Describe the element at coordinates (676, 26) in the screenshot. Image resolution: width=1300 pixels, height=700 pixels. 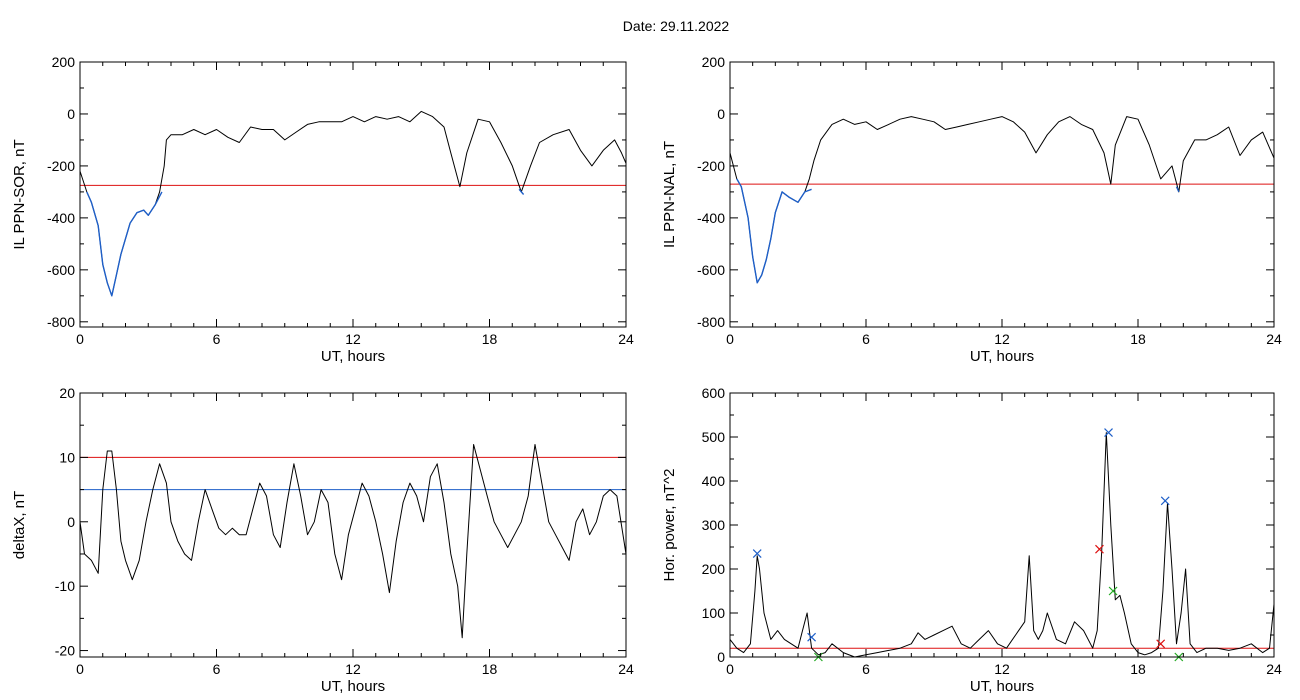
I see `page-title: Date: 29.11.2022` at that location.